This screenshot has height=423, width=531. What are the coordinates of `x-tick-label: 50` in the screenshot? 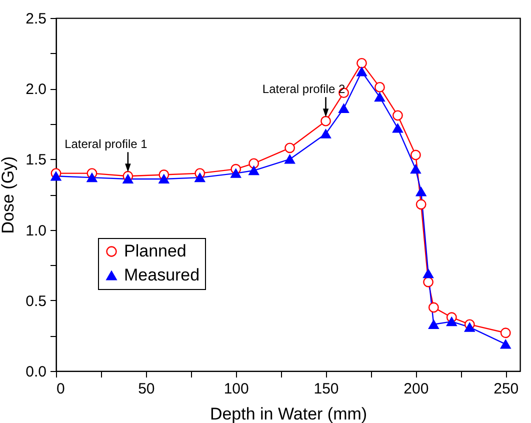 It's located at (146, 389).